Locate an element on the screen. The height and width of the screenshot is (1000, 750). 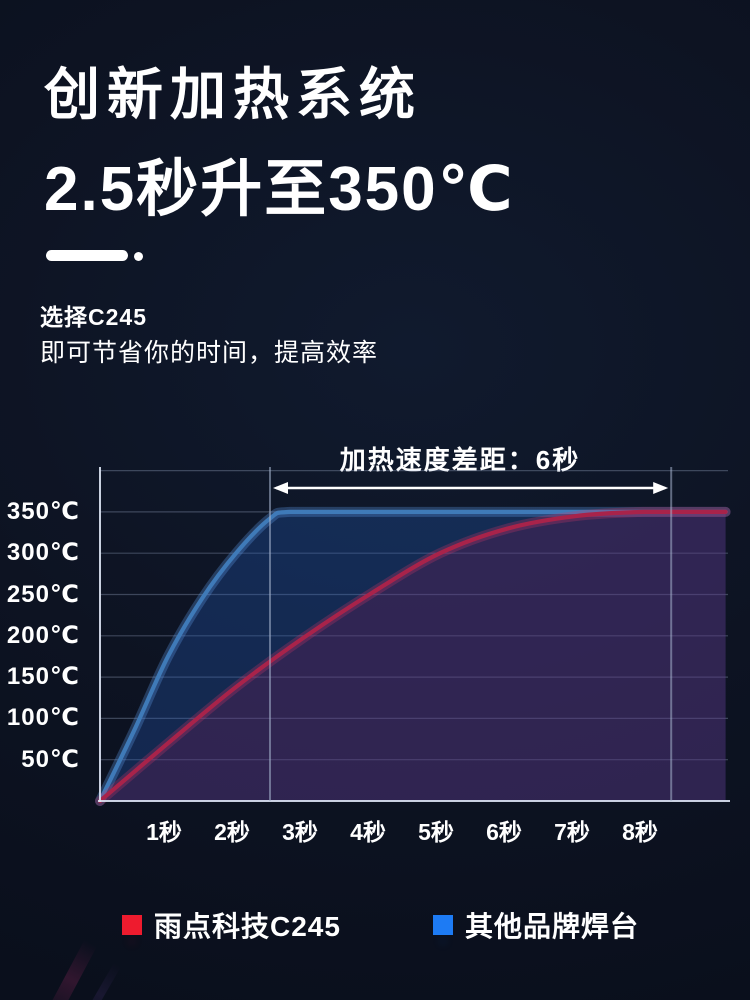
legend-item-c245: 雨点科技C245 is located at coordinates (231, 925).